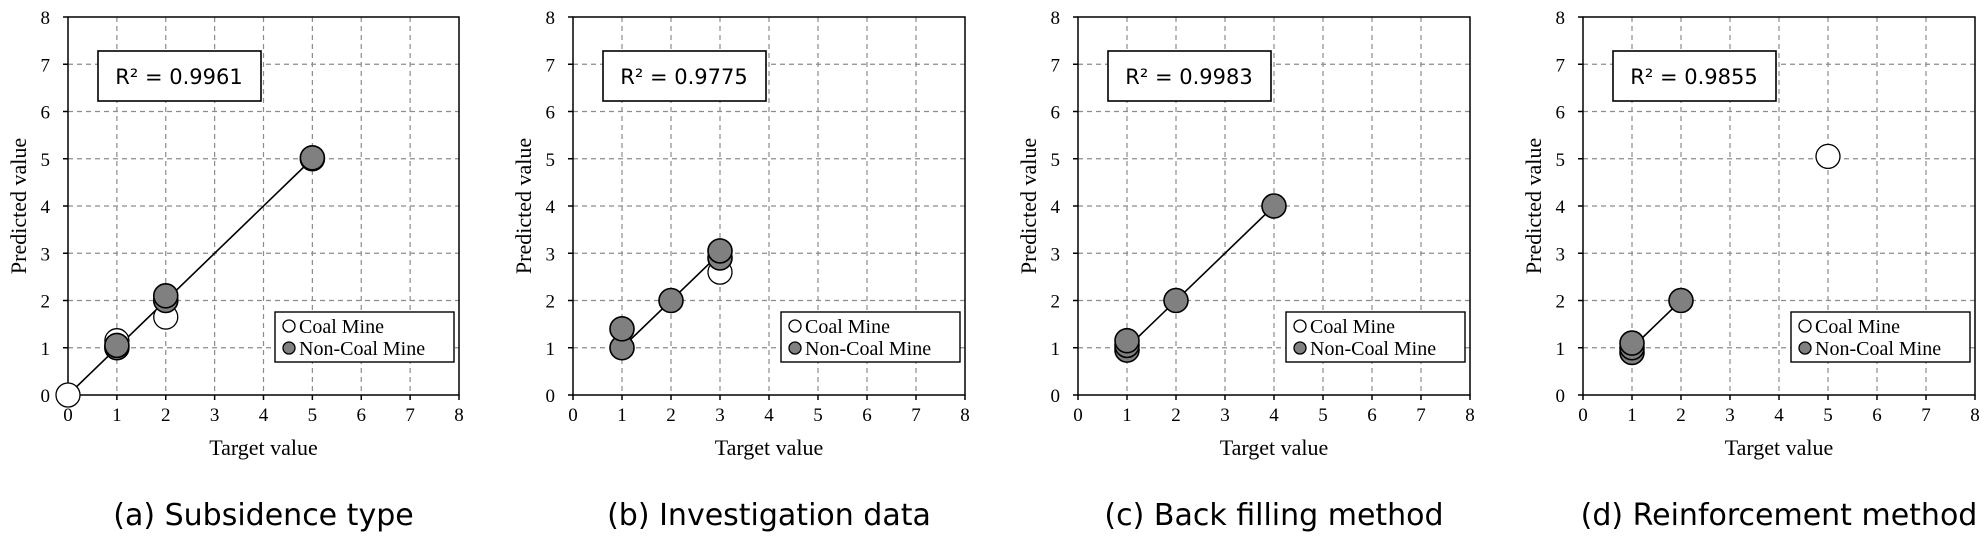  What do you see at coordinates (1779, 515) in the screenshot?
I see `panel-caption: (d) Reinforcement method` at bounding box center [1779, 515].